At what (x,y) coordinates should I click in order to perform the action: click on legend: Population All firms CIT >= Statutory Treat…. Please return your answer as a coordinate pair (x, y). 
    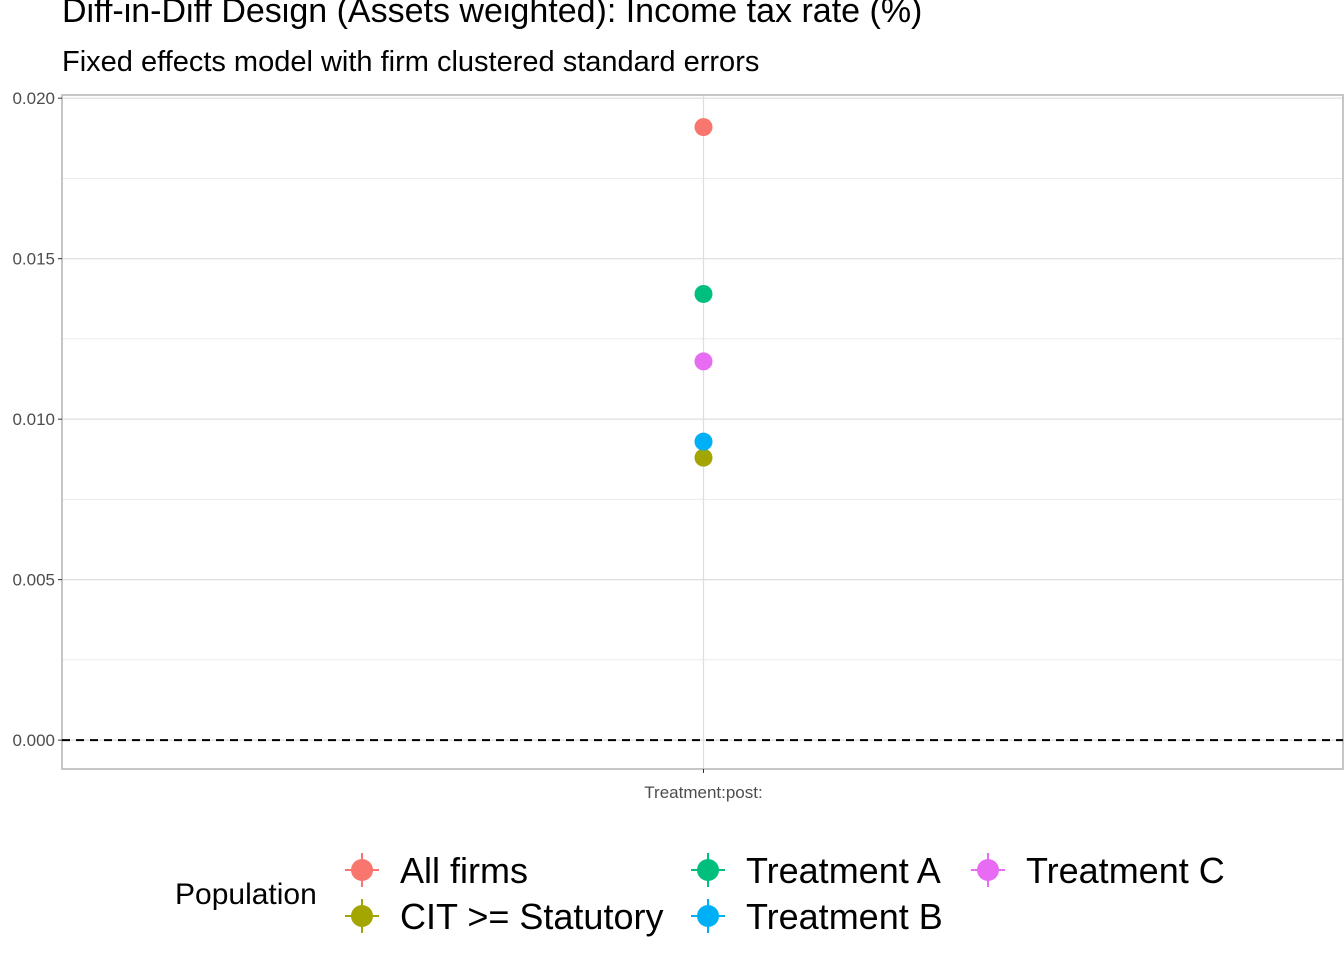
    Looking at the image, I should click on (700, 893).